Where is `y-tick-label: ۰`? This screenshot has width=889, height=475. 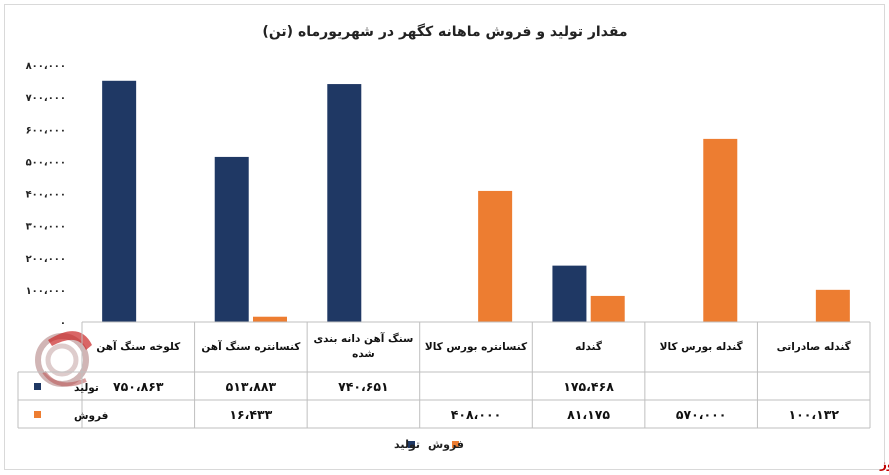
y-tick-label: ۰ is located at coordinates (63, 323).